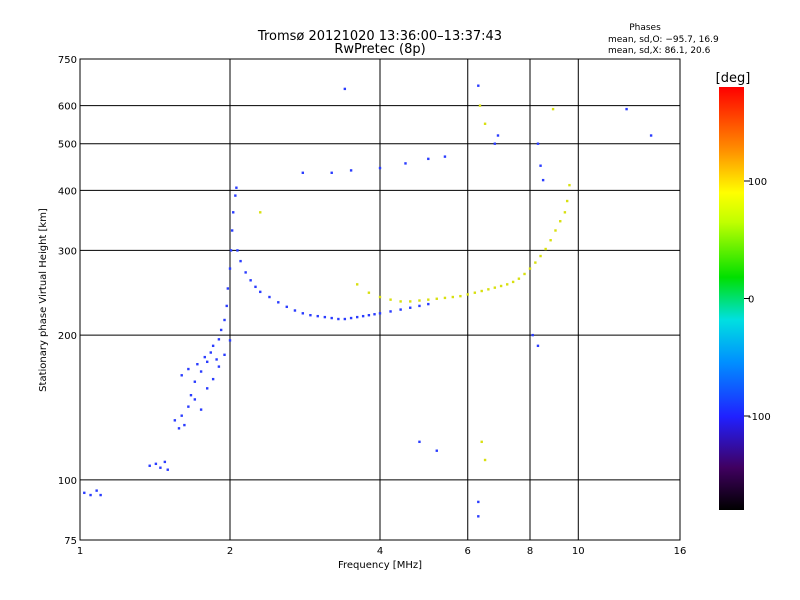 Image resolution: width=800 pixels, height=600 pixels. Describe the element at coordinates (67, 60) in the screenshot. I see `y-tick-label: 750` at that location.